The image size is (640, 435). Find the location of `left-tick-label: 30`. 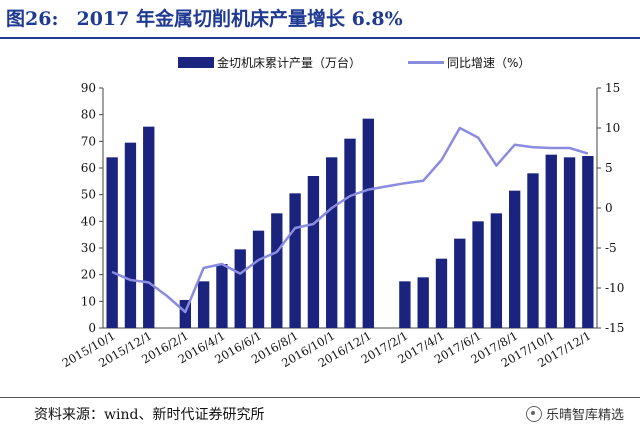

left-tick-label: 30 is located at coordinates (88, 248).